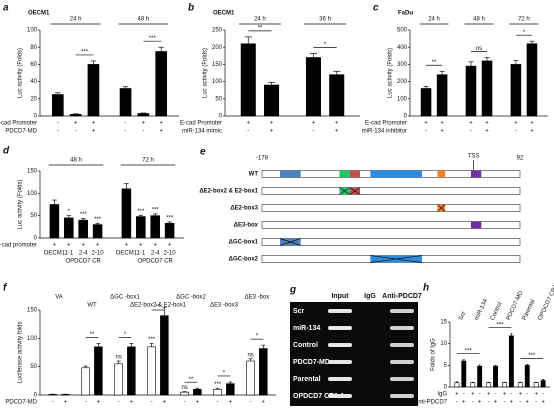 The width and height of the screenshot is (554, 409). What do you see at coordinates (244, 260) in the screenshot?
I see `construct-label: ΔGC-box2` at bounding box center [244, 260].